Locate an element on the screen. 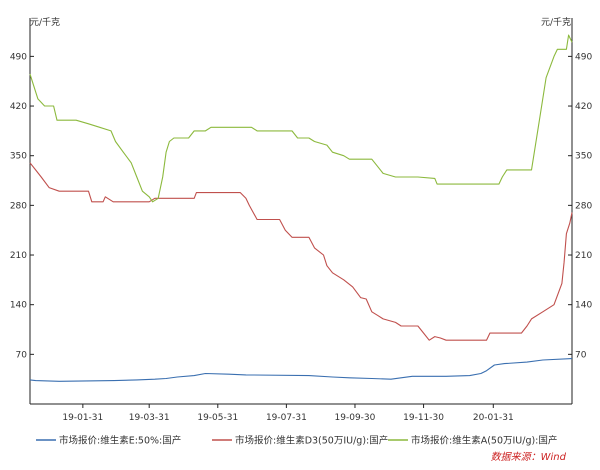 The image size is (600, 470). y-tick-label-right: 70 is located at coordinates (581, 355).